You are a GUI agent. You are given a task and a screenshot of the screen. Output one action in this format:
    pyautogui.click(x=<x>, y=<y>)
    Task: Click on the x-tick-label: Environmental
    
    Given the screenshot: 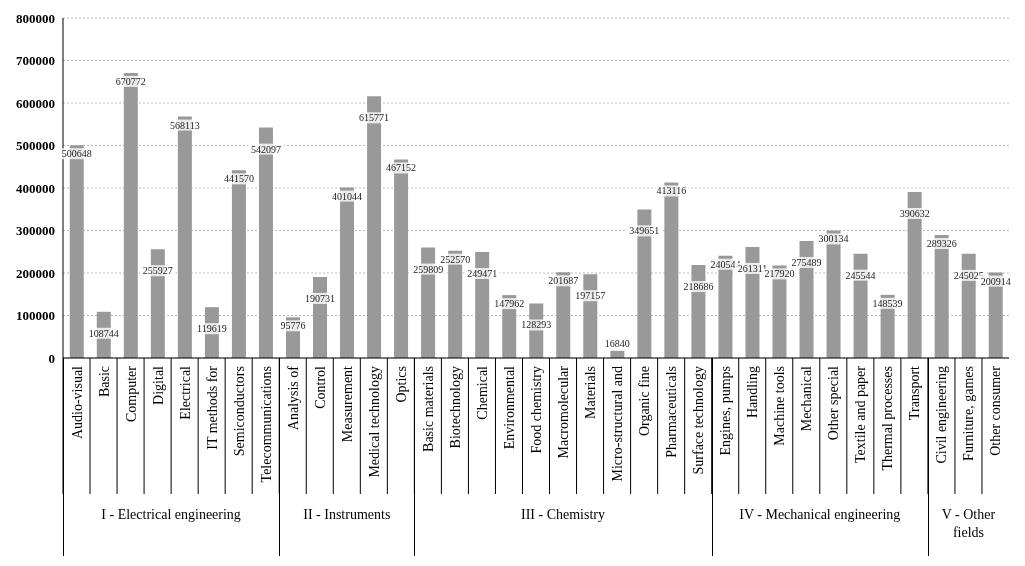 What is the action you would take?
    pyautogui.click(x=509, y=407)
    